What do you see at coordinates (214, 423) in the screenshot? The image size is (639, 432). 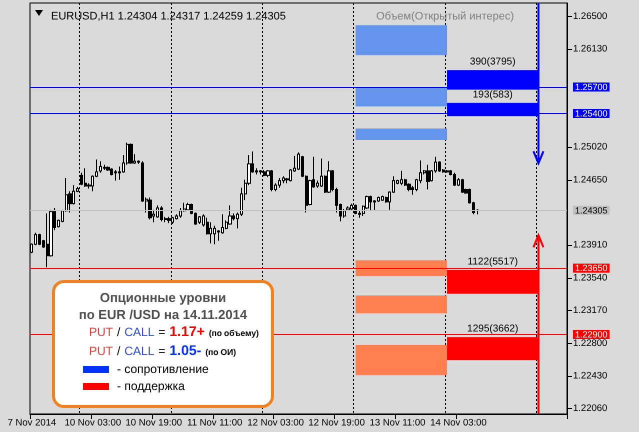 I see `x-tick-label: 11 Nov 11:00` at bounding box center [214, 423].